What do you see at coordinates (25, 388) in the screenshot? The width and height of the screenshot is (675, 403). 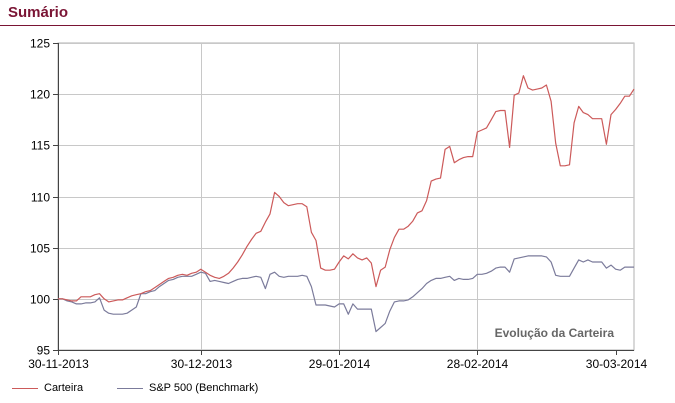 I see `legend-swatch-carteira` at bounding box center [25, 388].